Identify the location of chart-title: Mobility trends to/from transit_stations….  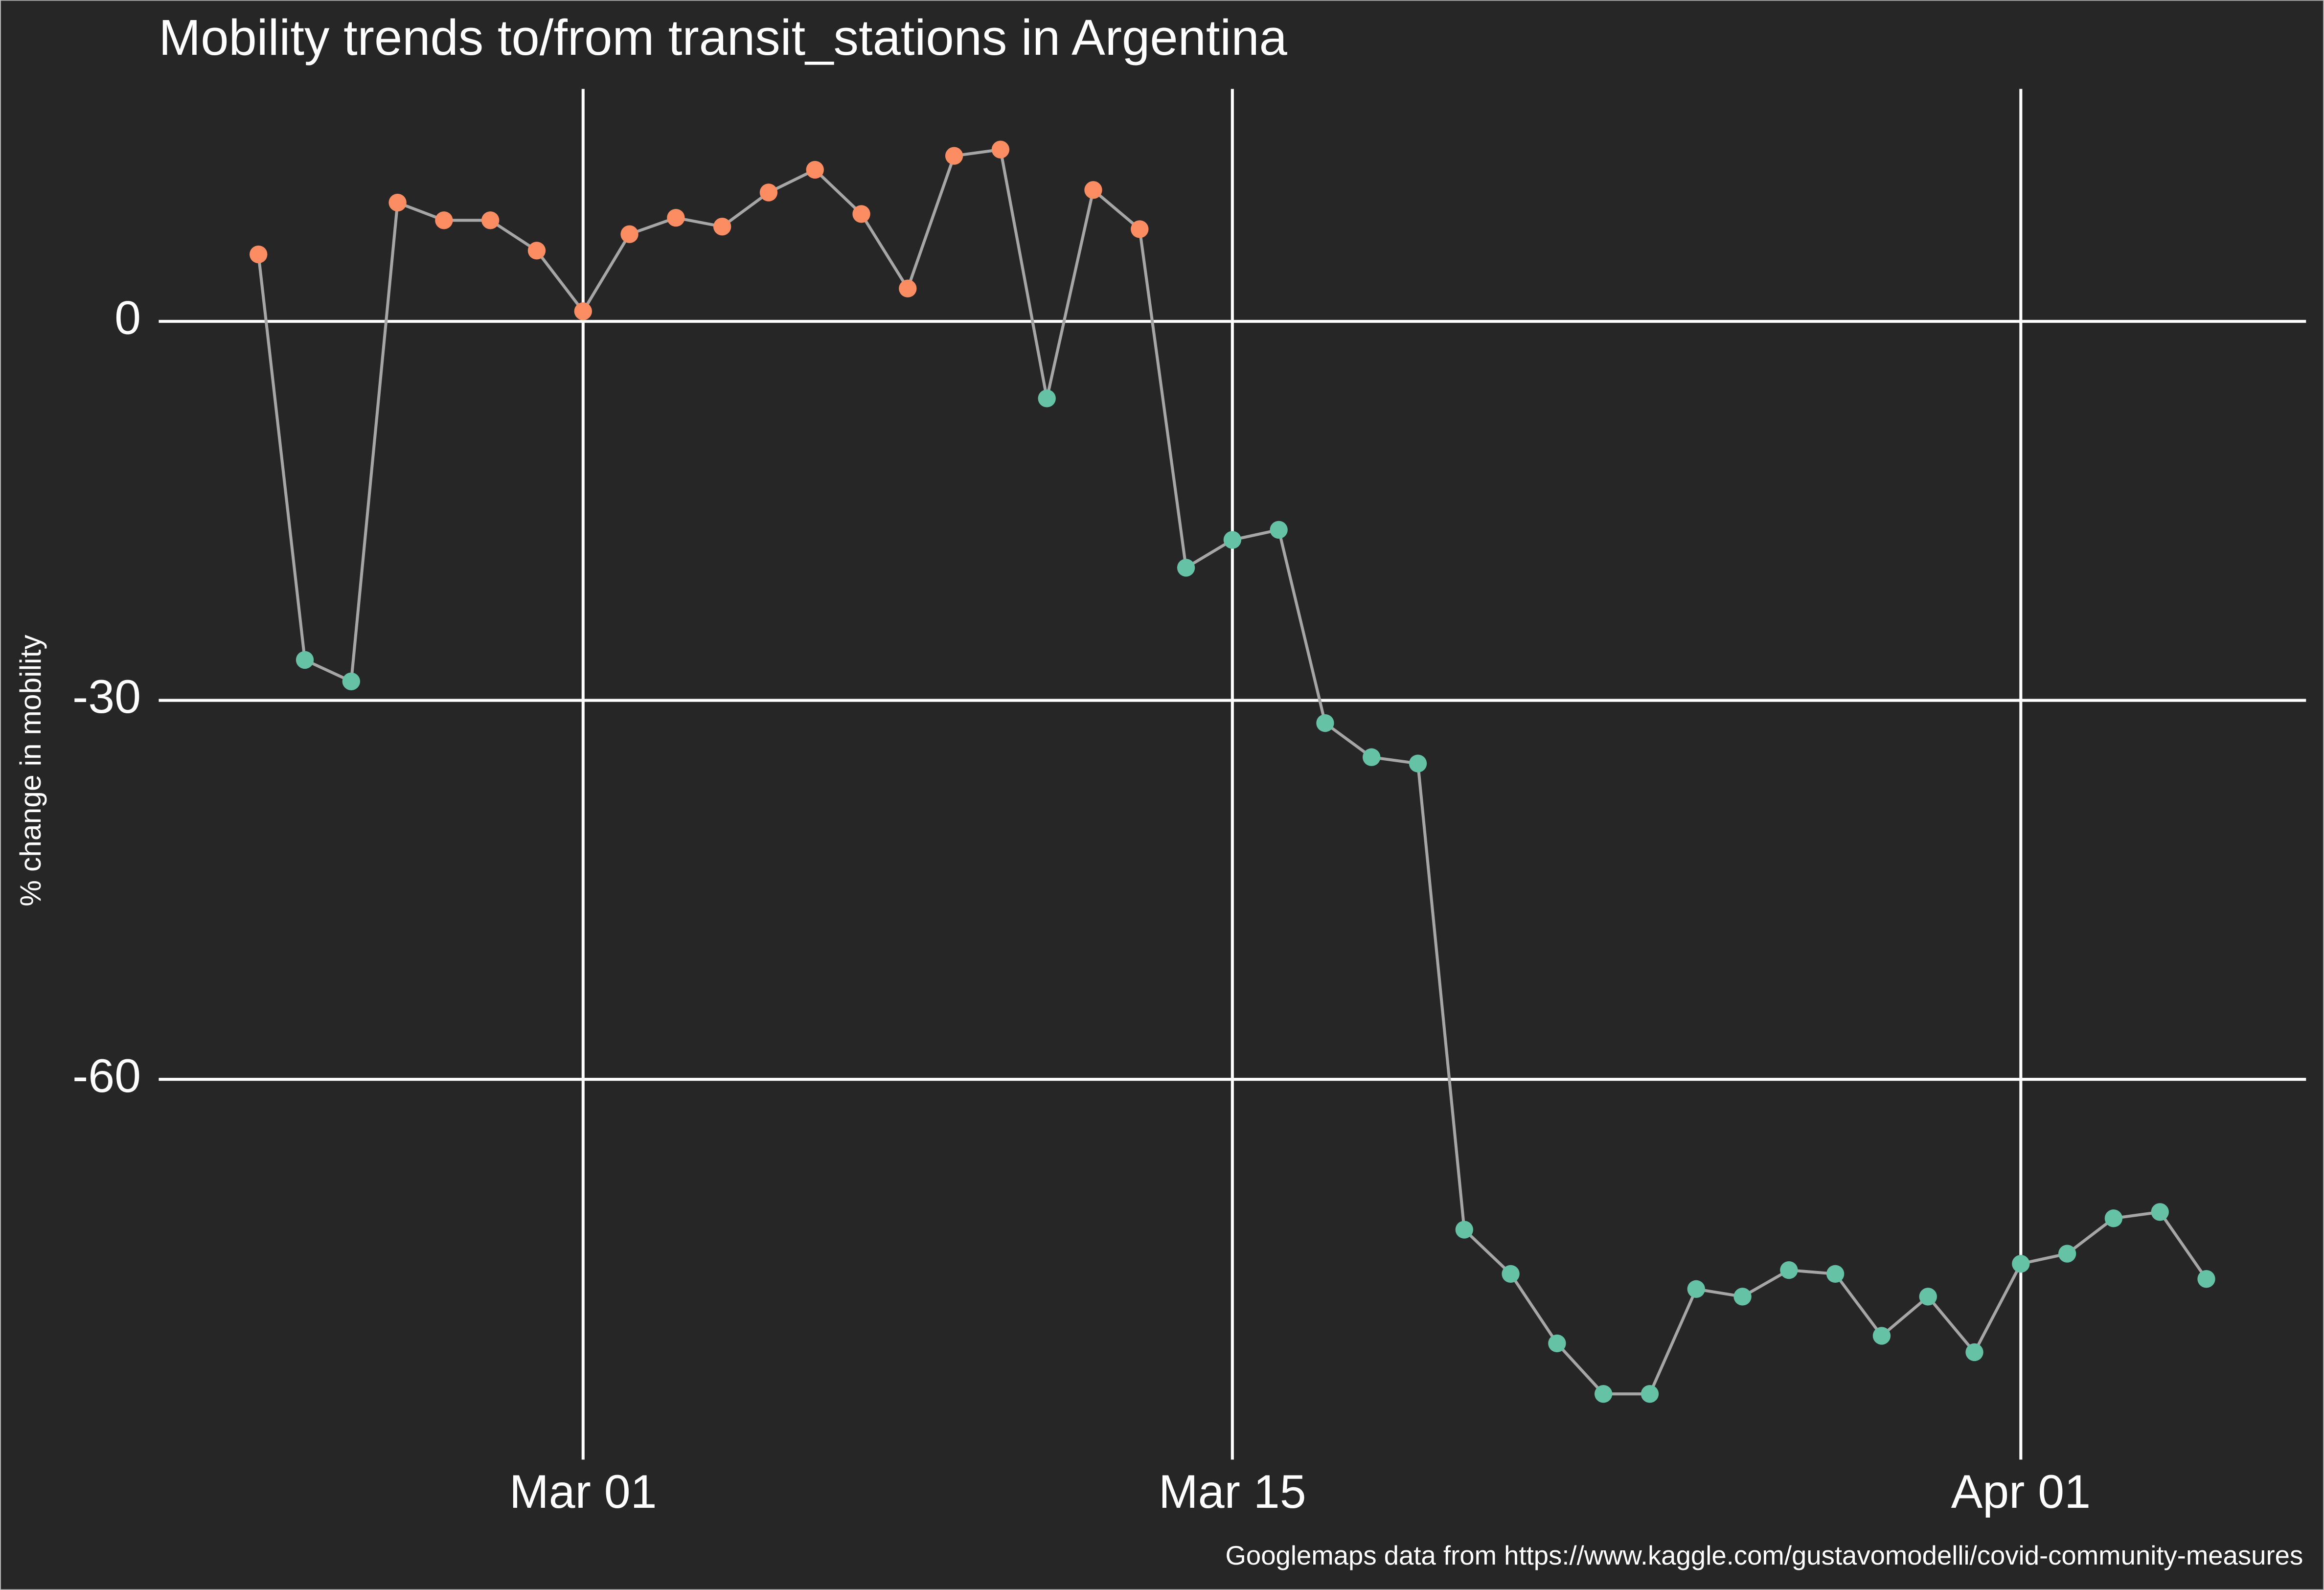
(723, 38).